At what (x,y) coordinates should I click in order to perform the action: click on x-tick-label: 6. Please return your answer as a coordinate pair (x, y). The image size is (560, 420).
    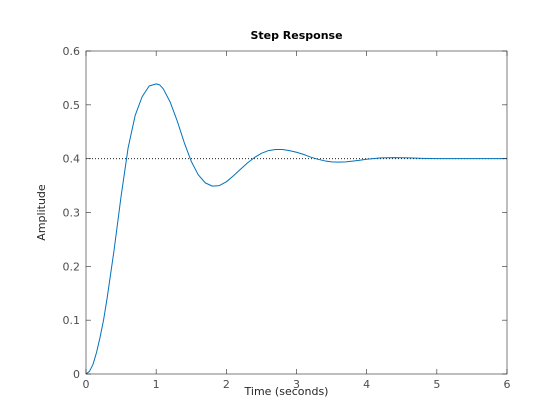
    Looking at the image, I should click on (507, 384).